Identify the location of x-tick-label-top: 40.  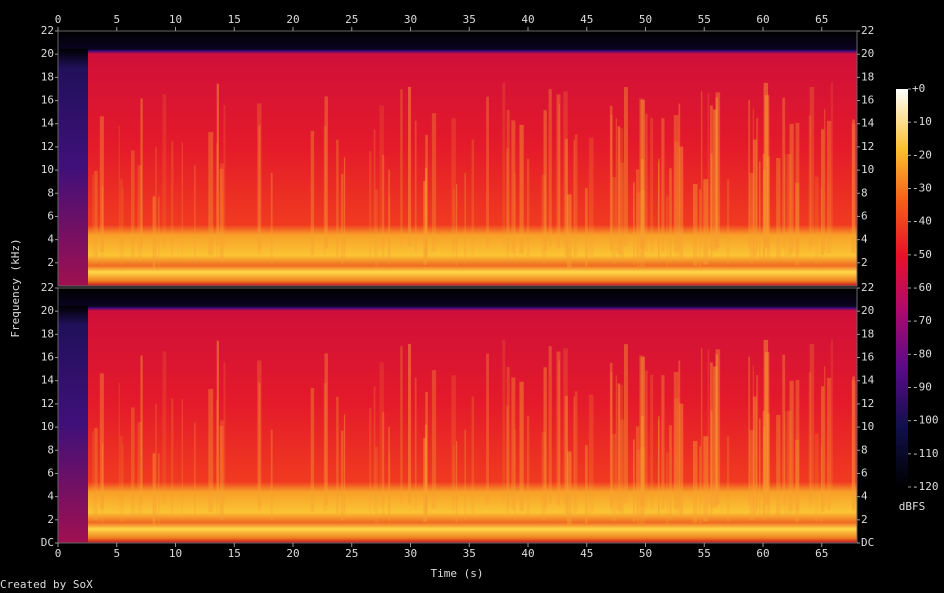
(527, 19).